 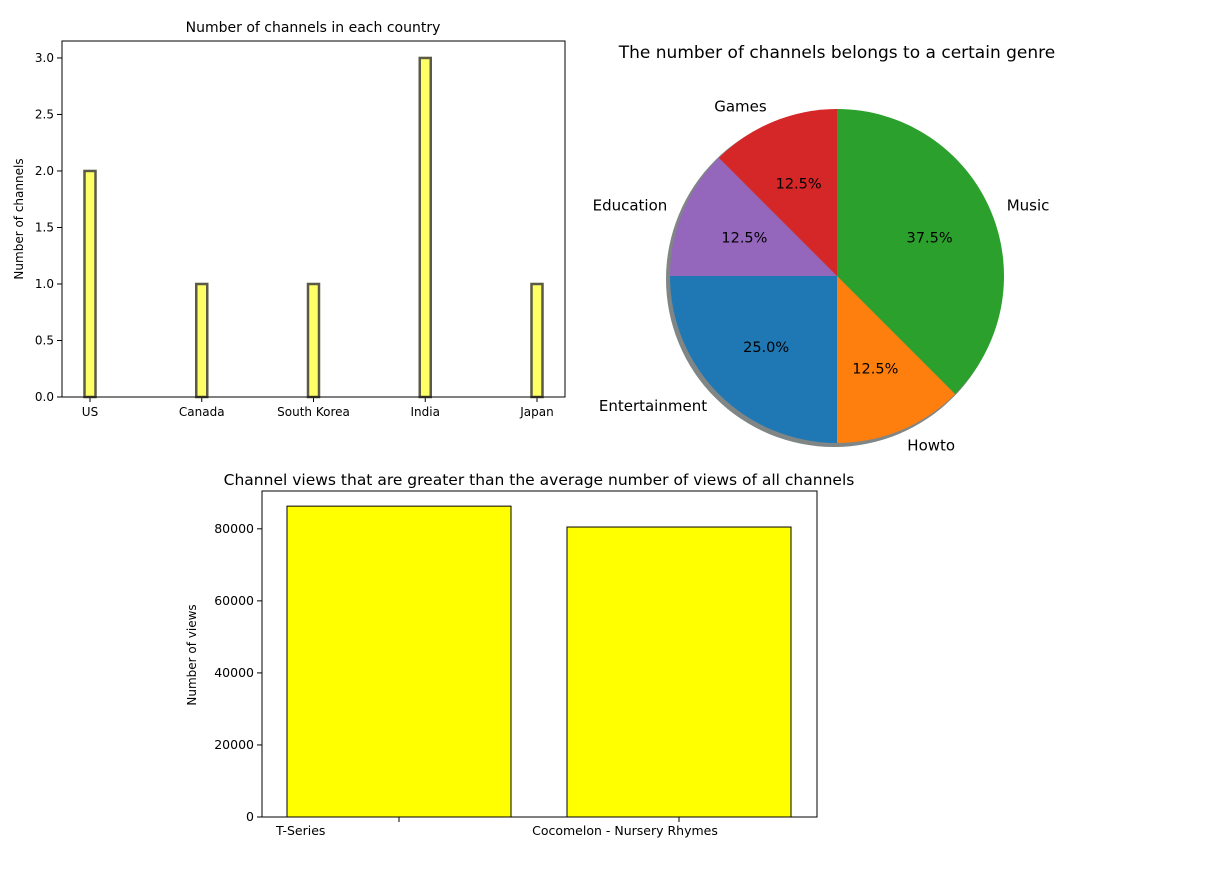 What do you see at coordinates (19, 218) in the screenshot?
I see `country-chart-ylabel: Number of channels` at bounding box center [19, 218].